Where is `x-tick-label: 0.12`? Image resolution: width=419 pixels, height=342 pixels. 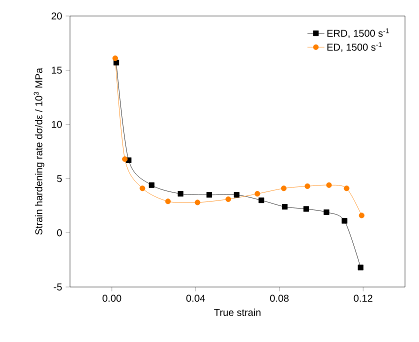 x-tick-label: 0.12 is located at coordinates (363, 298).